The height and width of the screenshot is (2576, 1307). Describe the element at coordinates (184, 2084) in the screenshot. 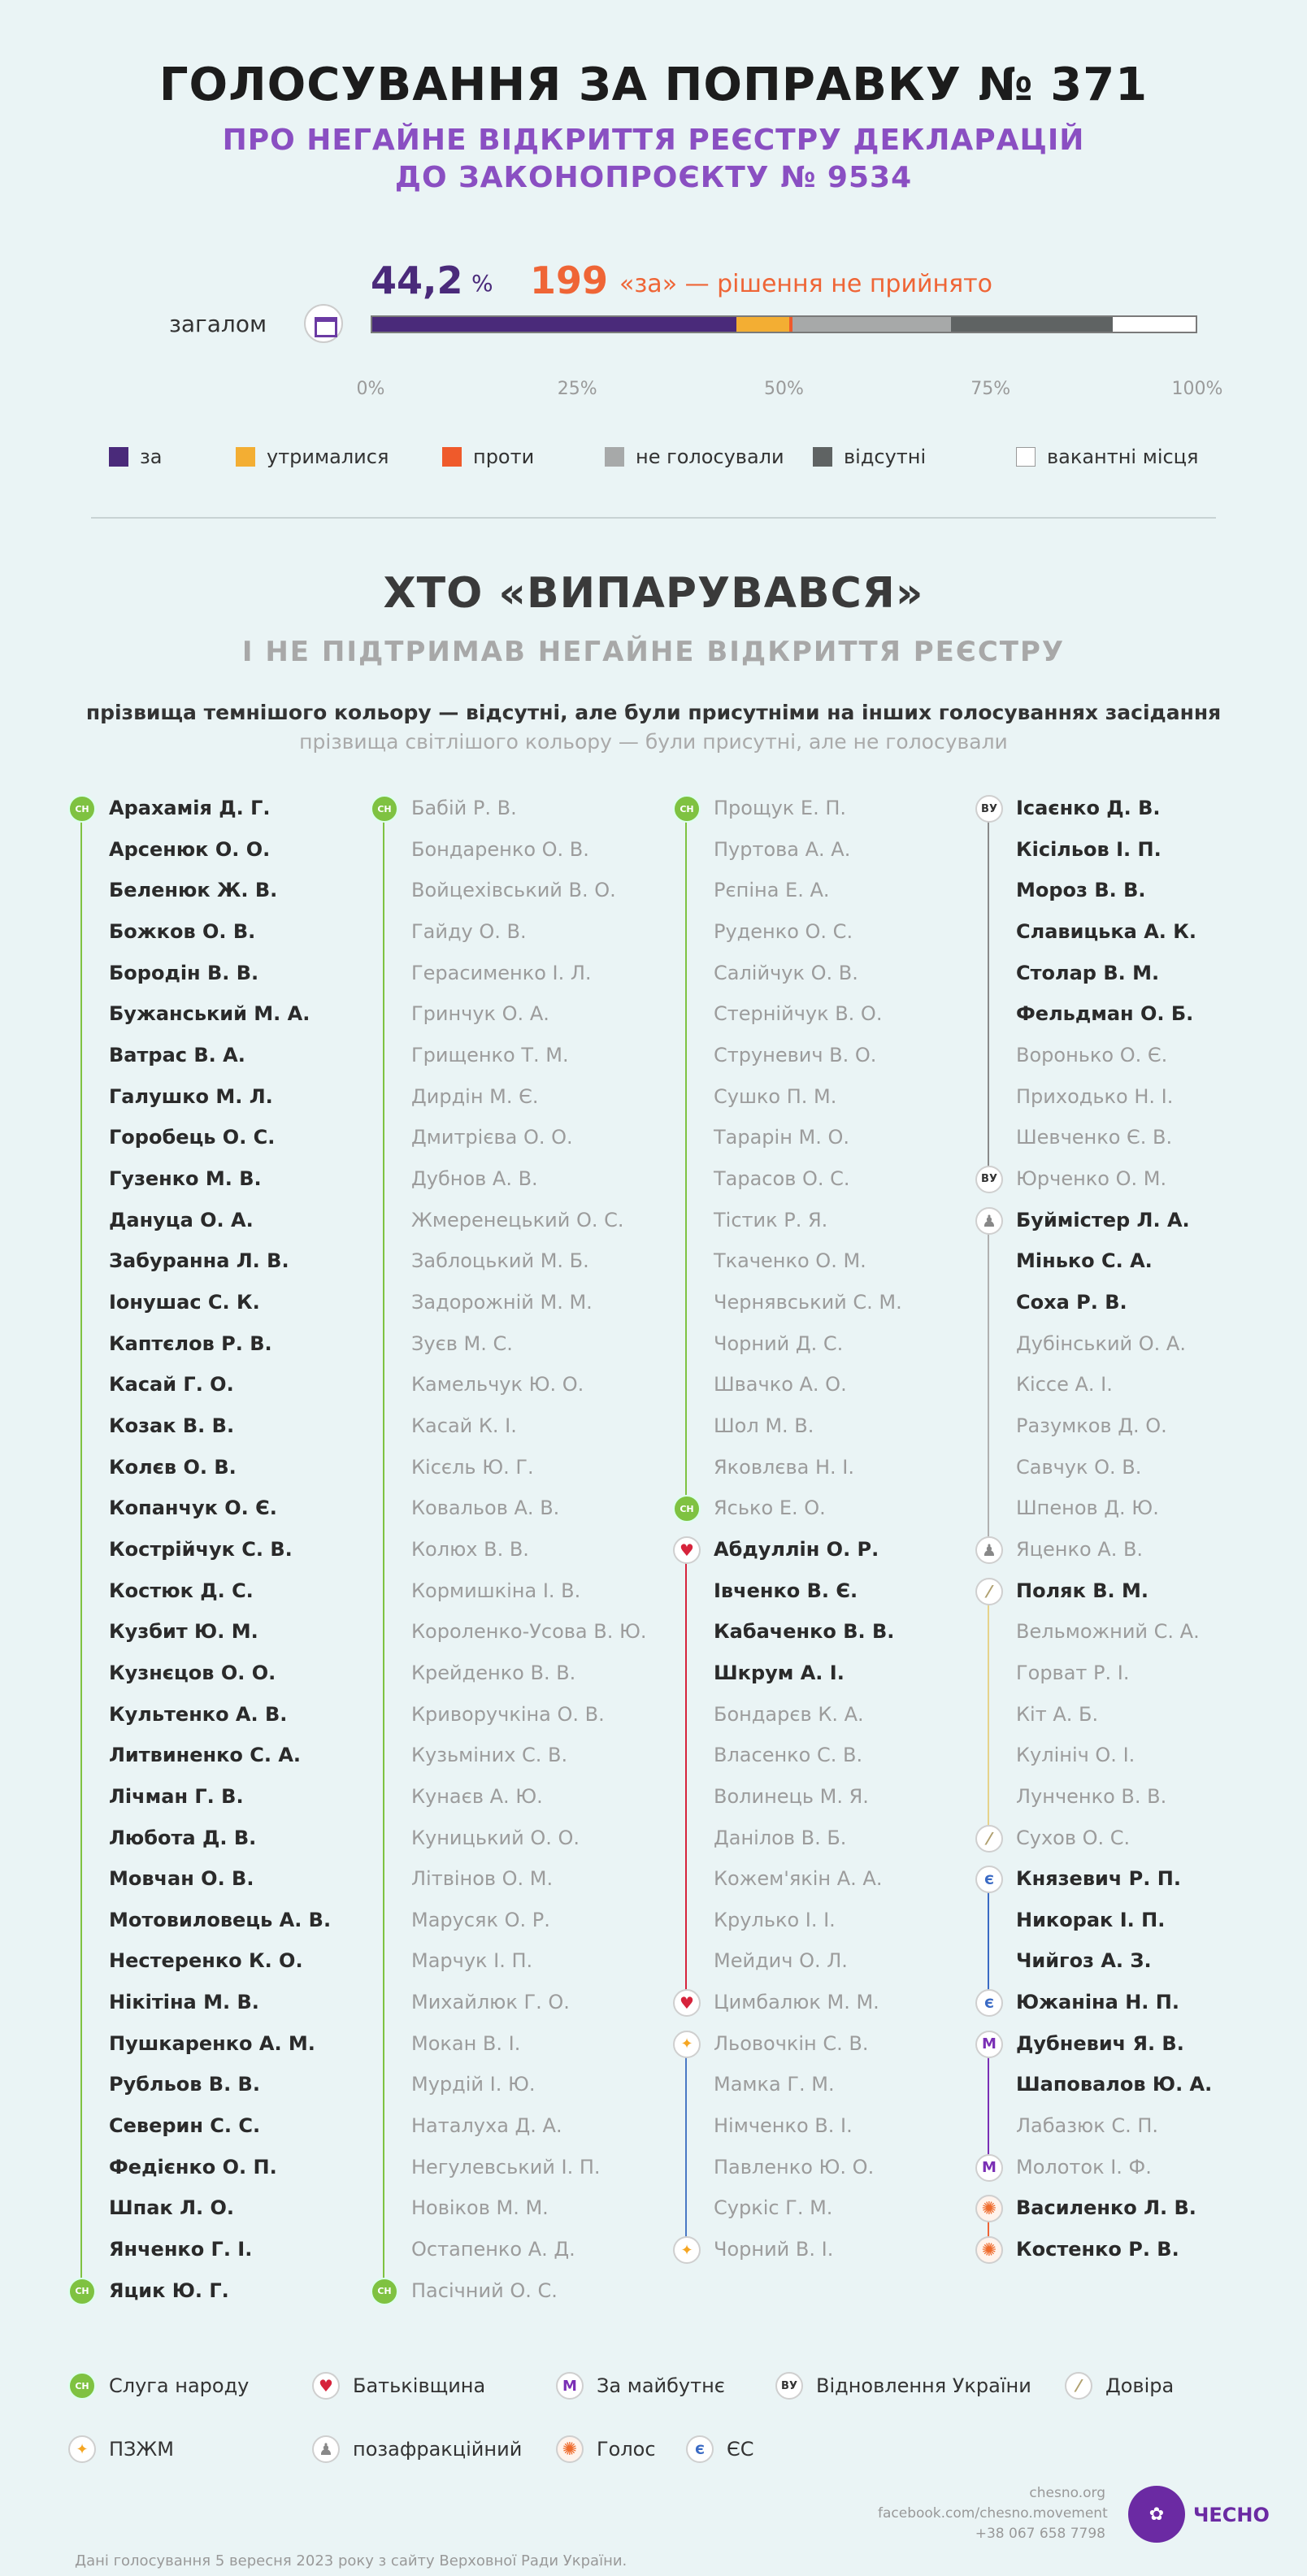

I see `deputy-name: Рубльов В. В.` at that location.